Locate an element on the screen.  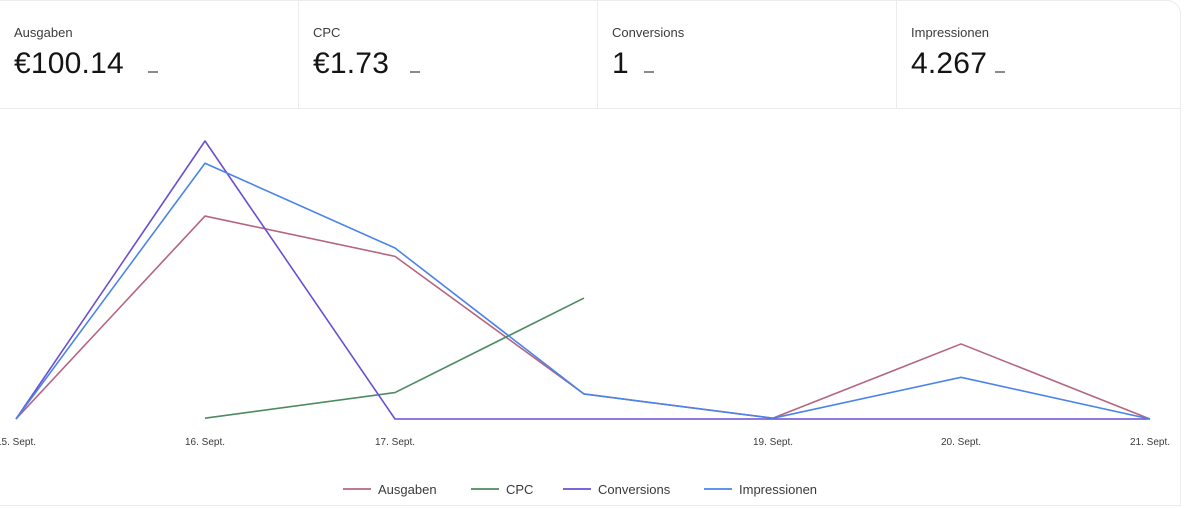
legend-label: CPC is located at coordinates (519, 489).